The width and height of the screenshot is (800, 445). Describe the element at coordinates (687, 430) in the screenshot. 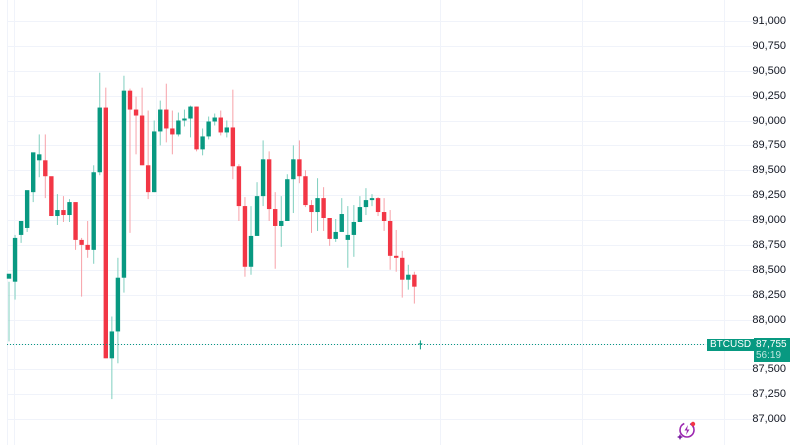

I see `flash-sparkle-icon` at that location.